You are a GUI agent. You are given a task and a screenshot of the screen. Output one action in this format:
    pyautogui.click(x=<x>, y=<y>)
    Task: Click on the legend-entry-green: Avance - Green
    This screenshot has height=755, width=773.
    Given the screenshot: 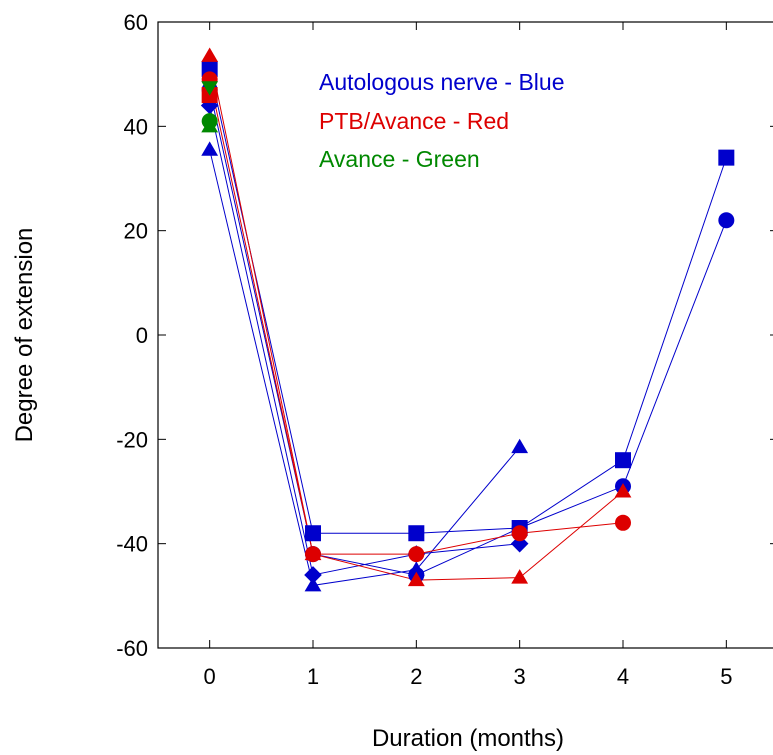 What is the action you would take?
    pyautogui.click(x=399, y=159)
    